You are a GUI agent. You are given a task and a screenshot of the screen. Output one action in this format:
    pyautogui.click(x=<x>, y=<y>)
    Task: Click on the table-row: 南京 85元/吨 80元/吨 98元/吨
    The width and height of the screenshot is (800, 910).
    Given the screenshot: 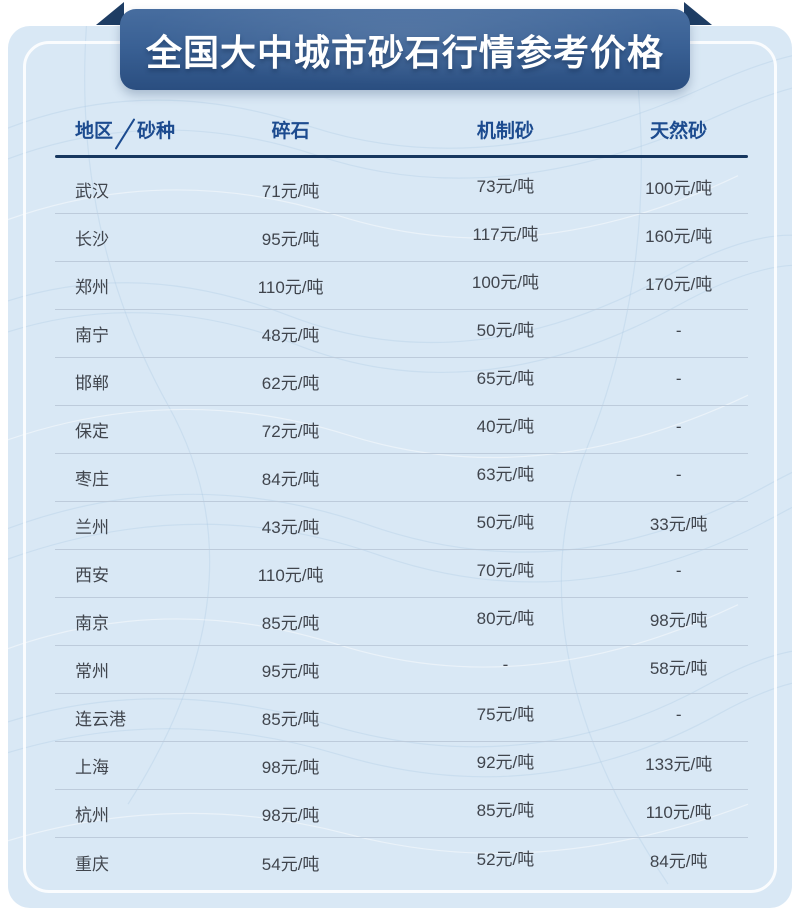 What is the action you would take?
    pyautogui.click(x=401, y=622)
    